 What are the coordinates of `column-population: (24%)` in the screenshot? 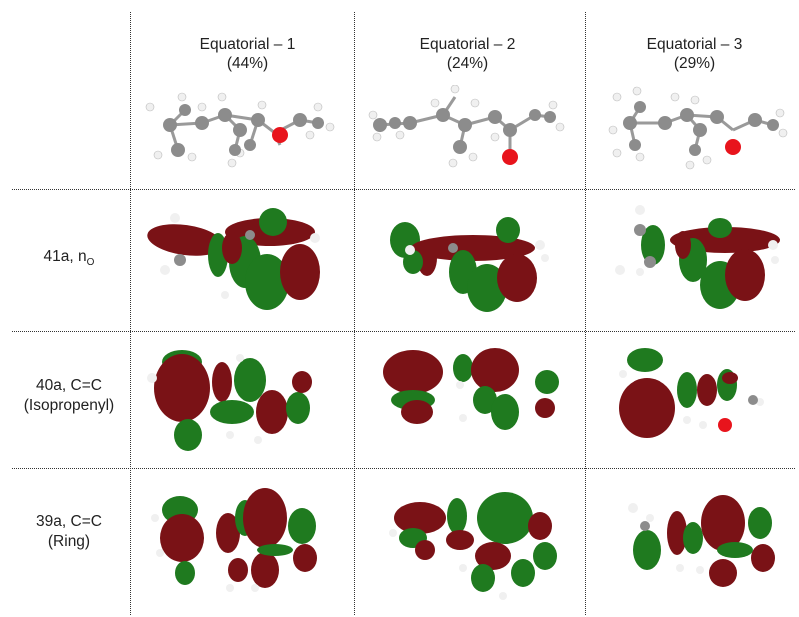 It's located at (467, 63).